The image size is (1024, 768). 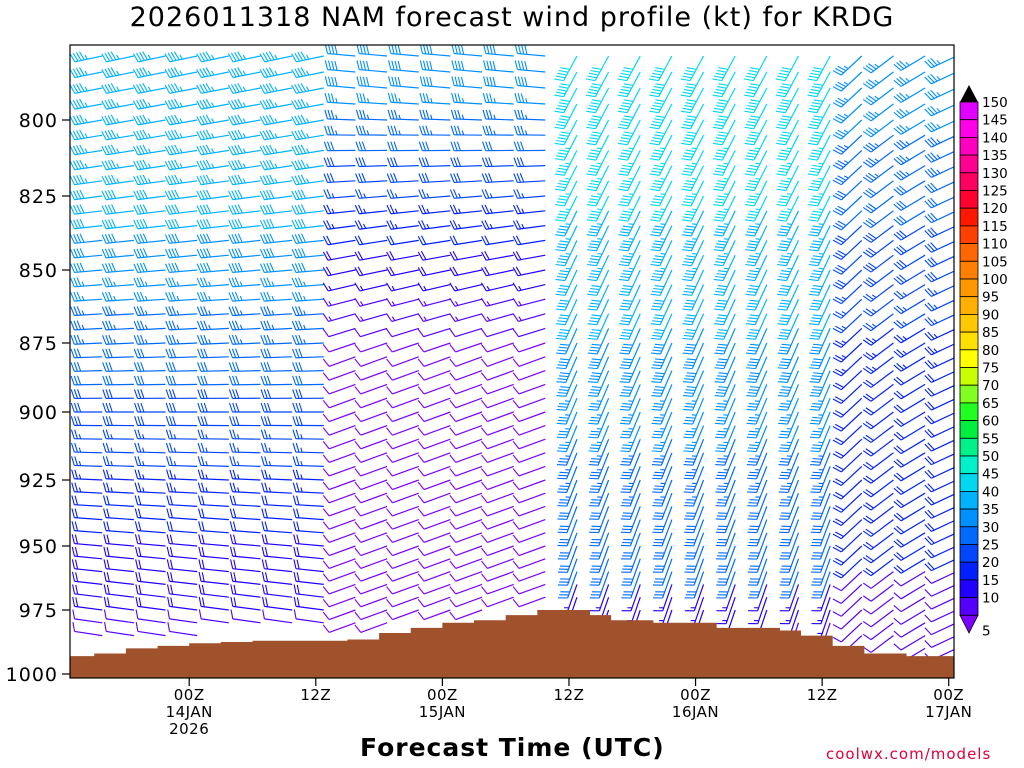 What do you see at coordinates (909, 754) in the screenshot?
I see `credit-link: coolwx.com/models` at bounding box center [909, 754].